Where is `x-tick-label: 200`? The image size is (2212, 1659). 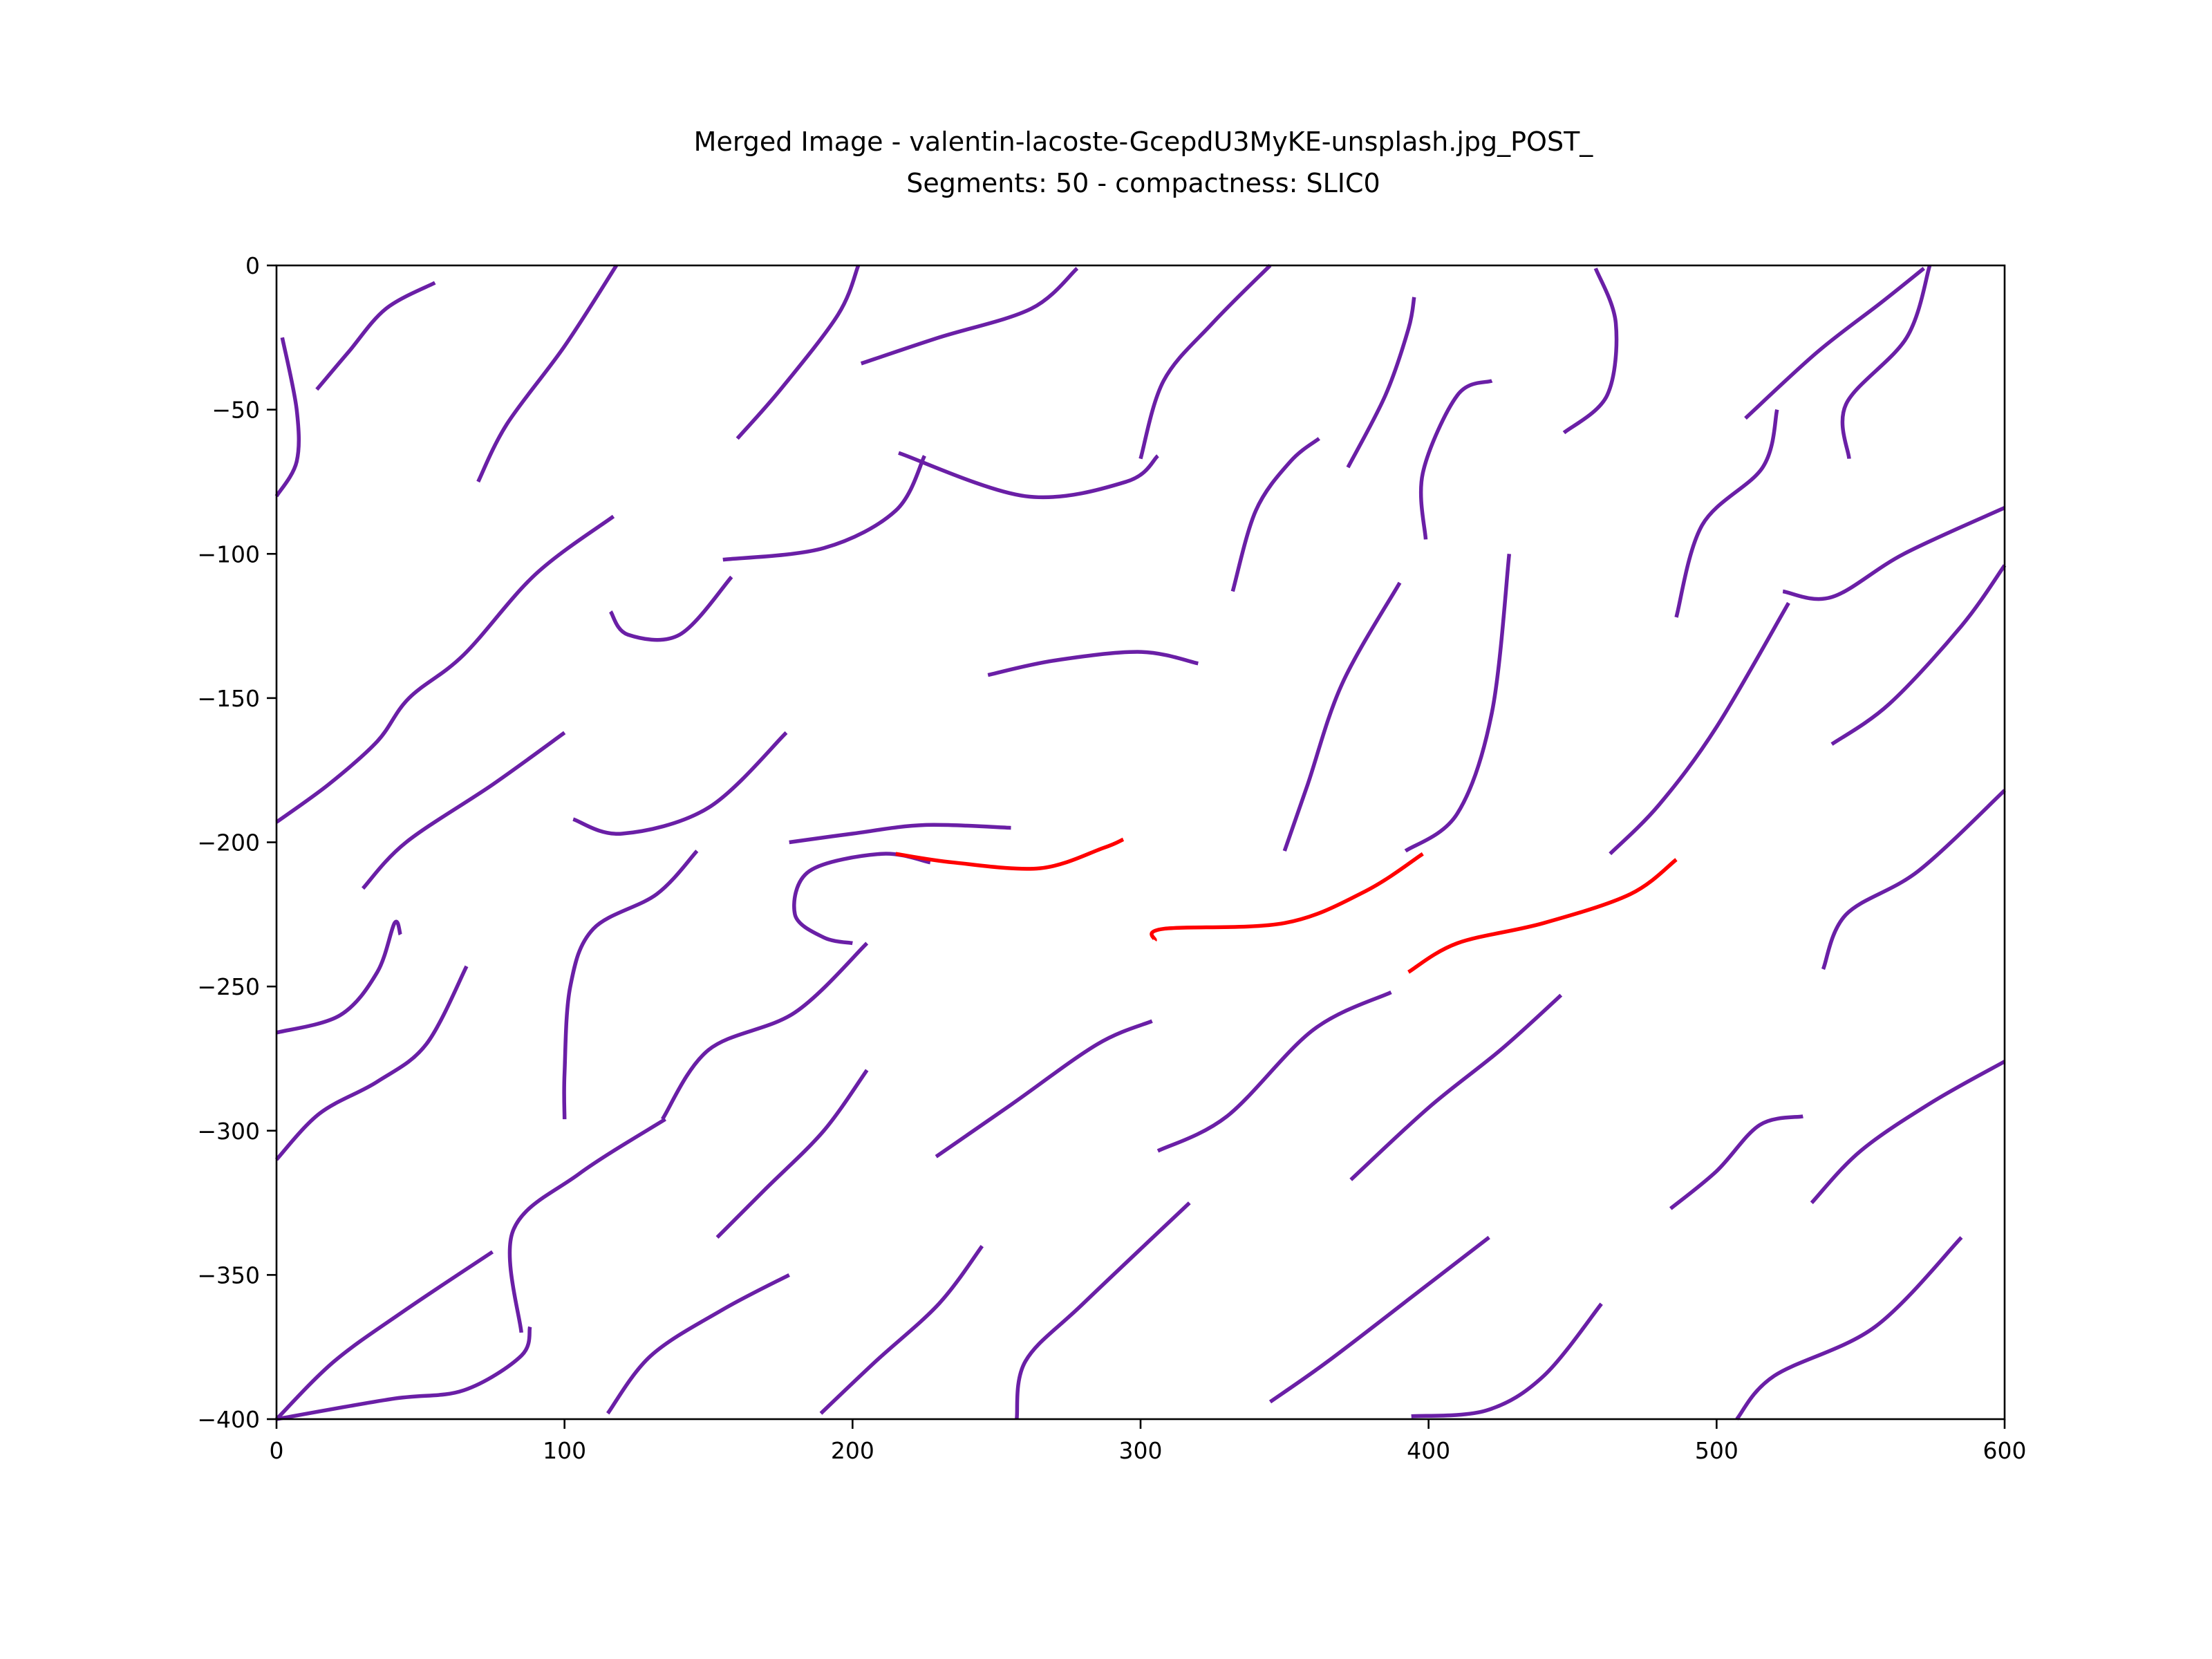
x-tick-label: 200 is located at coordinates (852, 1450).